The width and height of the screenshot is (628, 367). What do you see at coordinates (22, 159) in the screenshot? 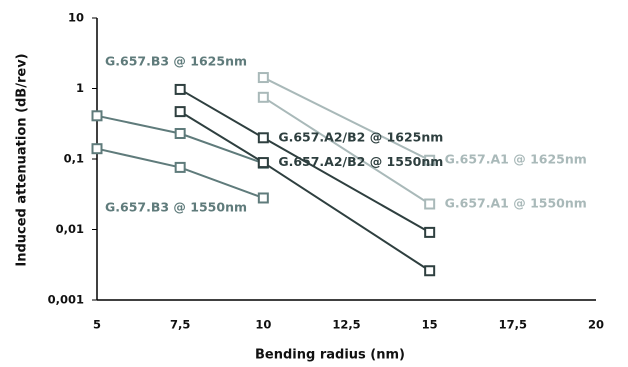
I see `y-axis-title: Induced attenuation (dB/rev)` at bounding box center [22, 159].